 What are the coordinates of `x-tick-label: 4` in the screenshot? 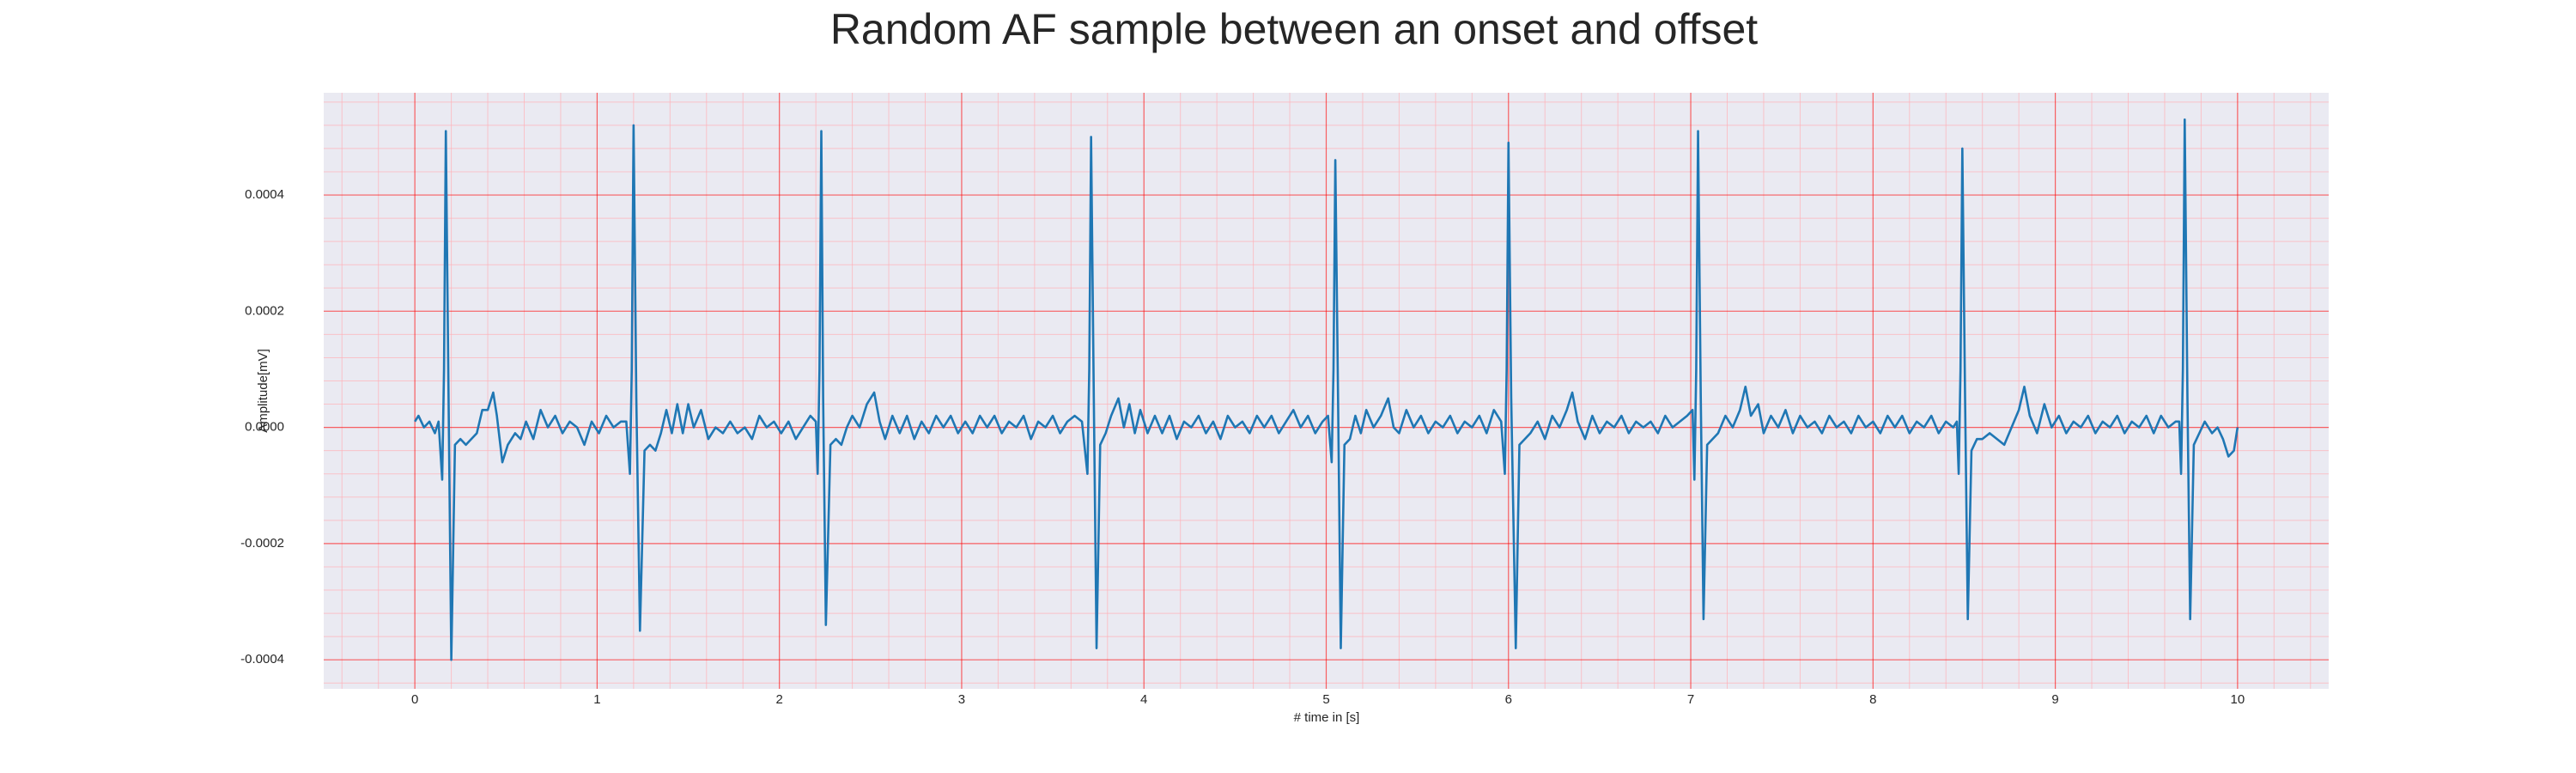 It's located at (1144, 699).